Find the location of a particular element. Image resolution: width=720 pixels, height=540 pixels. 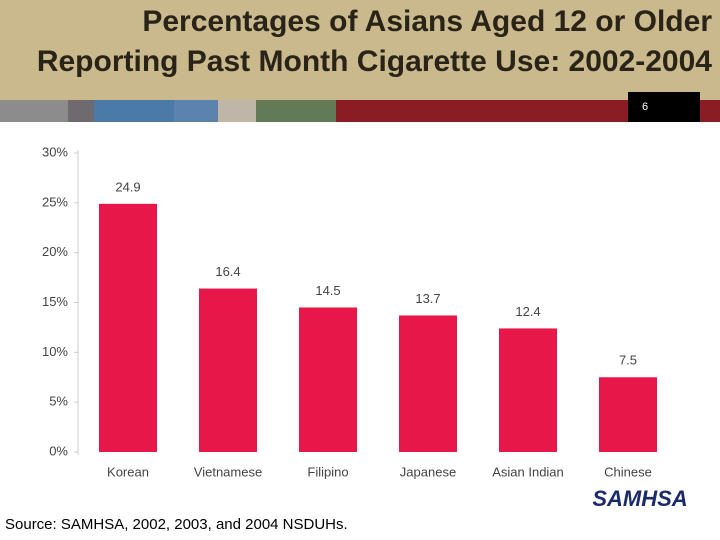

data-label: 14.5 is located at coordinates (327, 290).